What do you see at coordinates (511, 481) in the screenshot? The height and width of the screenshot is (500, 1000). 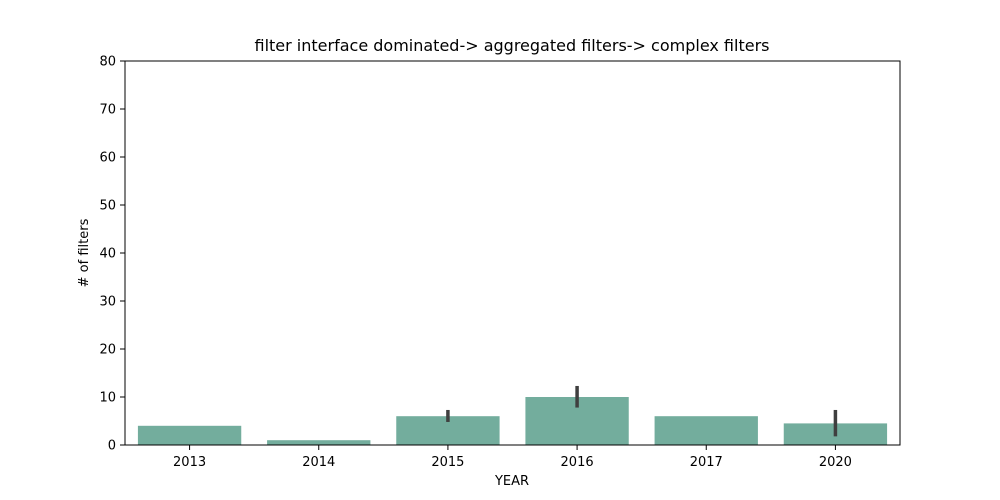 I see `x-axis-label: YEAR` at bounding box center [511, 481].